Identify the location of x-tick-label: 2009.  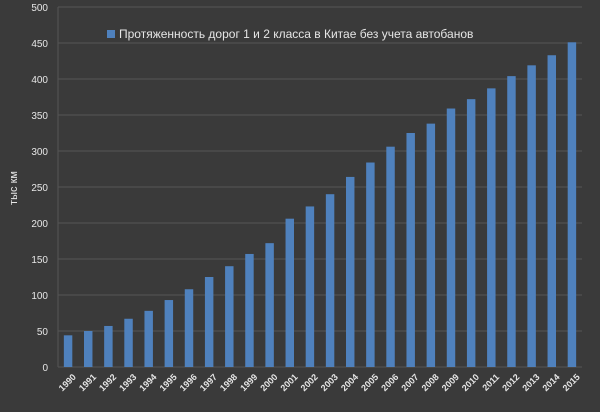
(450, 382).